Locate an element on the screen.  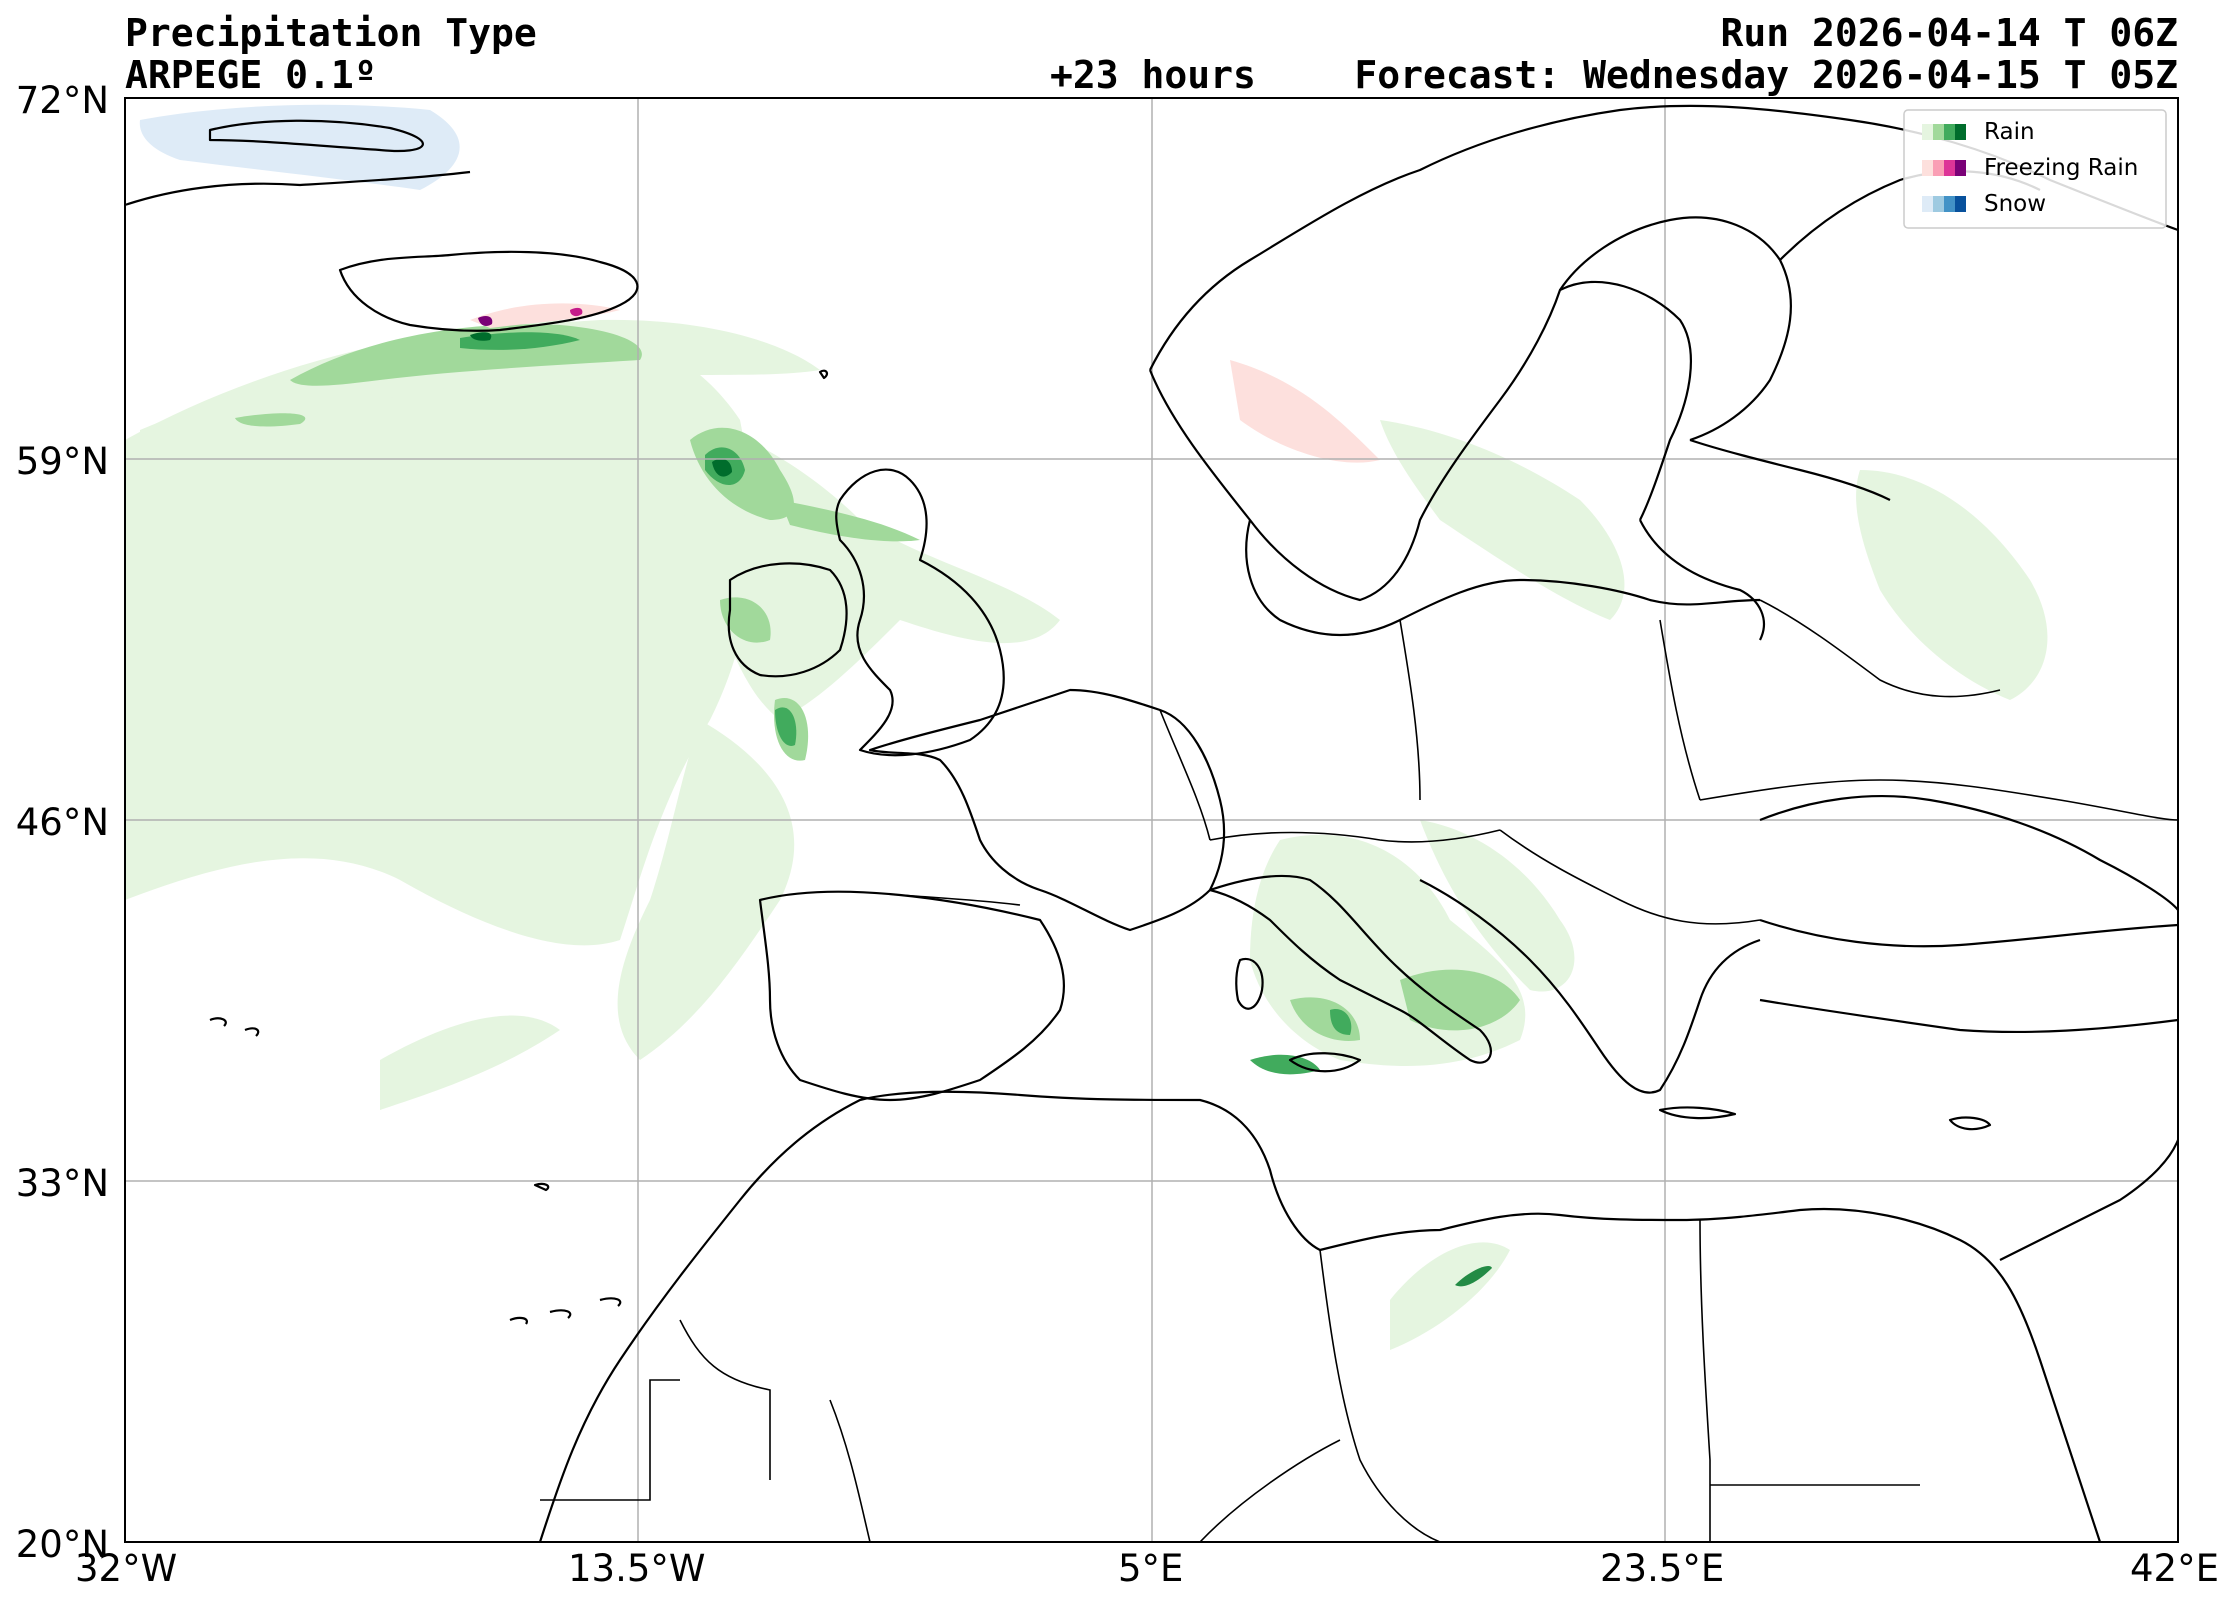
coast-crete is located at coordinates (1697, 1113).